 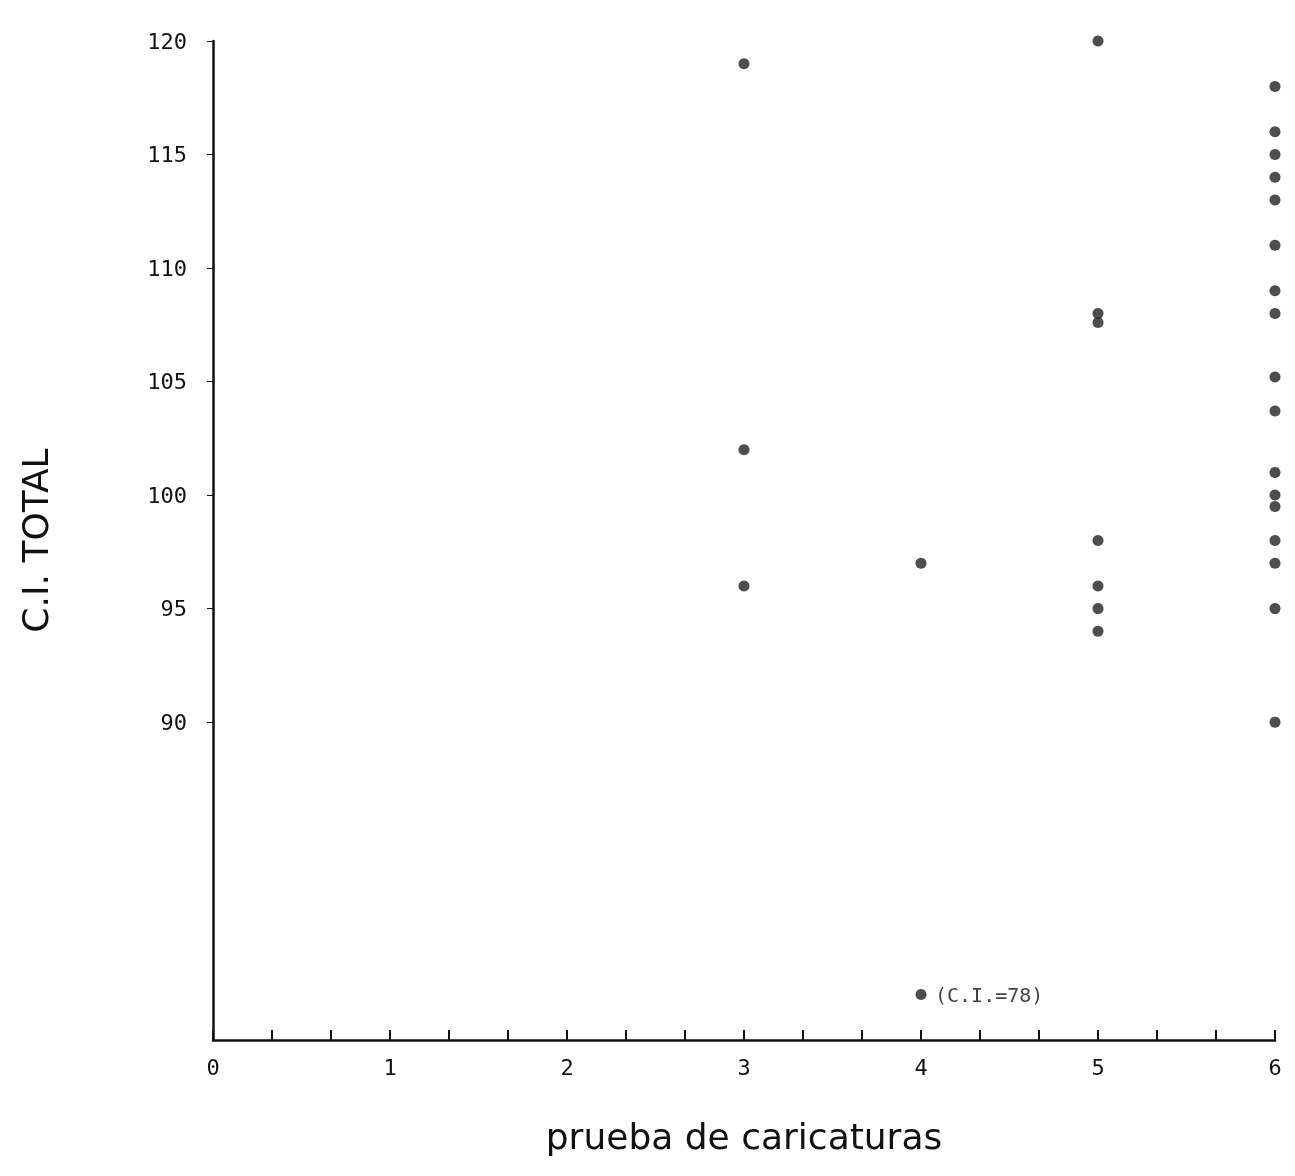 What do you see at coordinates (744, 1136) in the screenshot?
I see `x-axis-title: prueba de caricaturas` at bounding box center [744, 1136].